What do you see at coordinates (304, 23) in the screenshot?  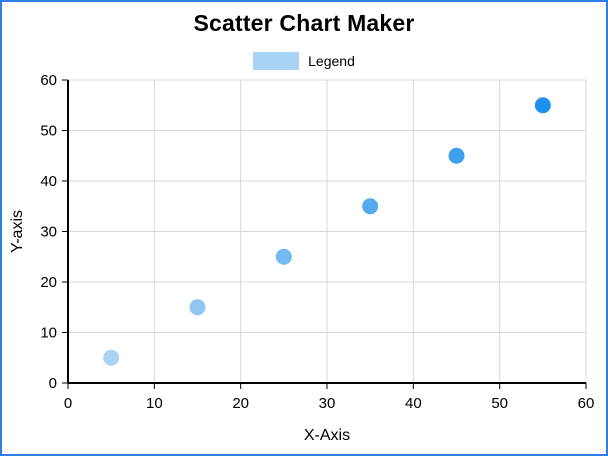 I see `page-title: Scatter Chart Maker` at bounding box center [304, 23].